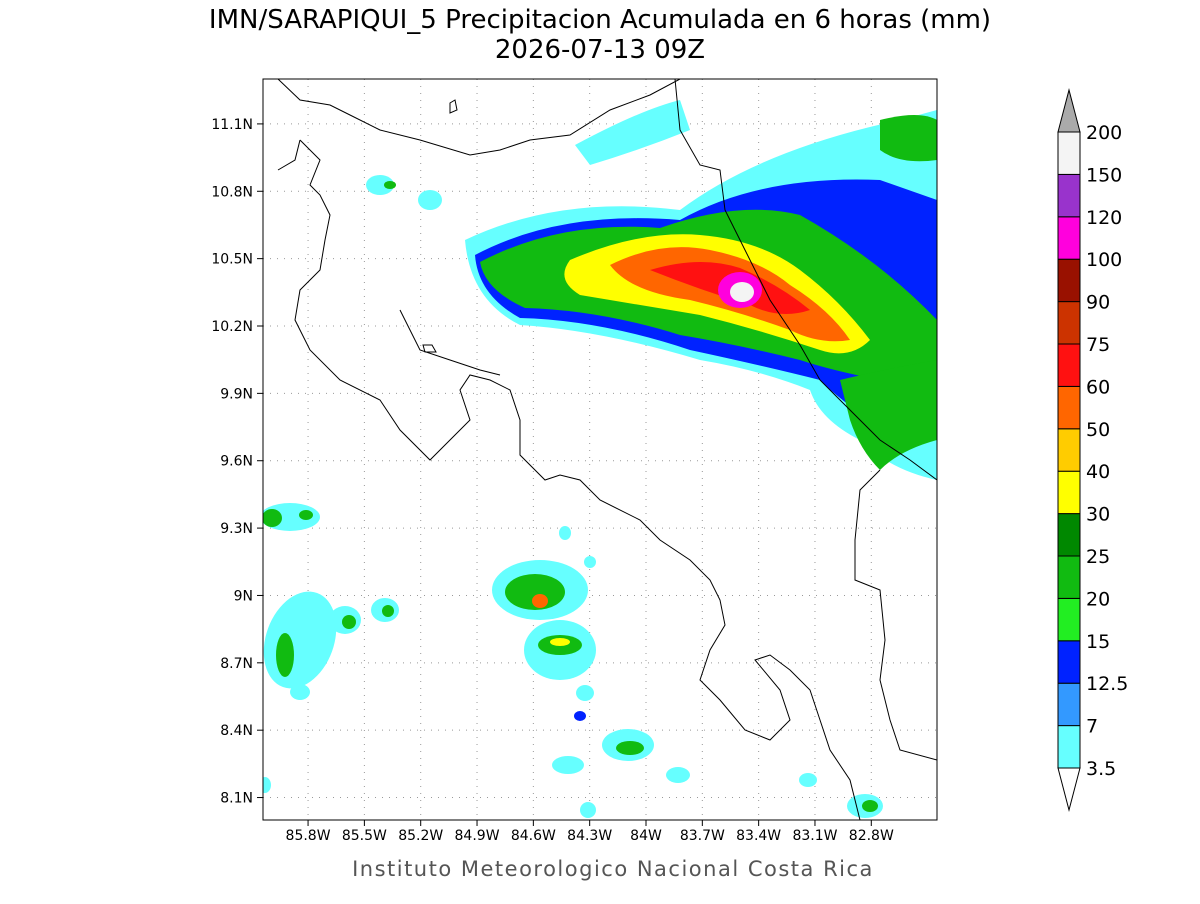 This screenshot has width=1200, height=904. I want to click on colorbar-label: 25, so click(1098, 557).